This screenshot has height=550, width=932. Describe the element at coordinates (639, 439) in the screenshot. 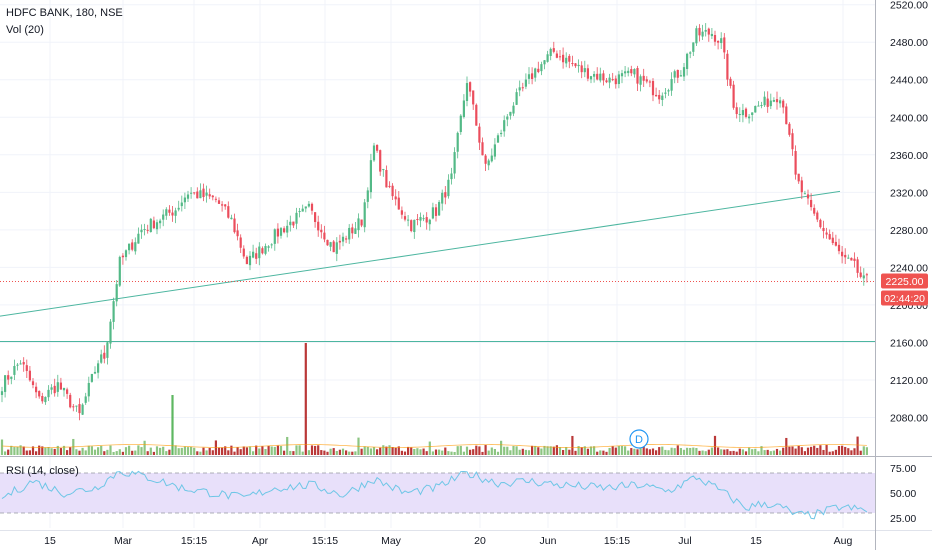

I see `event-marker: D` at that location.